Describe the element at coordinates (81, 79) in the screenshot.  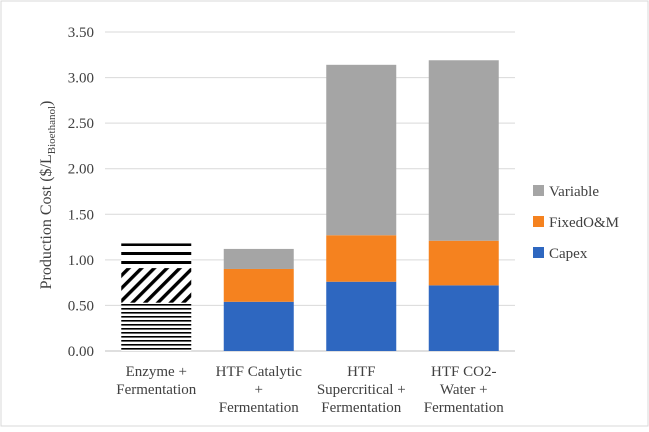
I see `y-tick-label: 3.00` at that location.